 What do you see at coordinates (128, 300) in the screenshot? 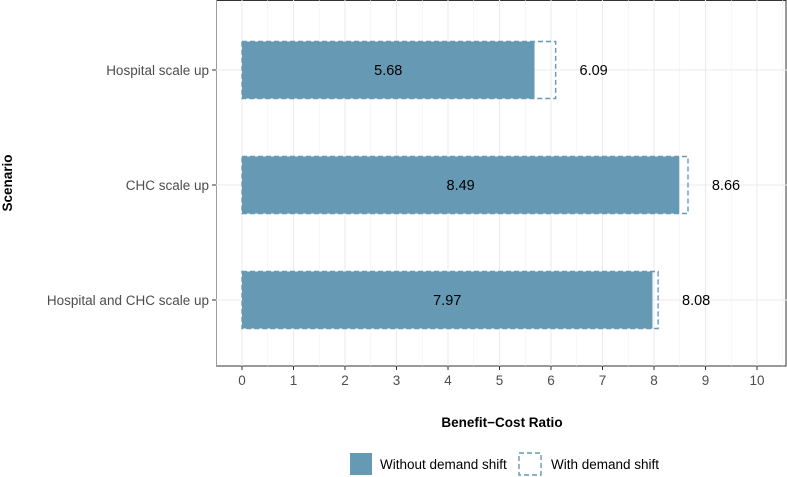
I see `y-category-label: Hospital and CHC scale up` at bounding box center [128, 300].